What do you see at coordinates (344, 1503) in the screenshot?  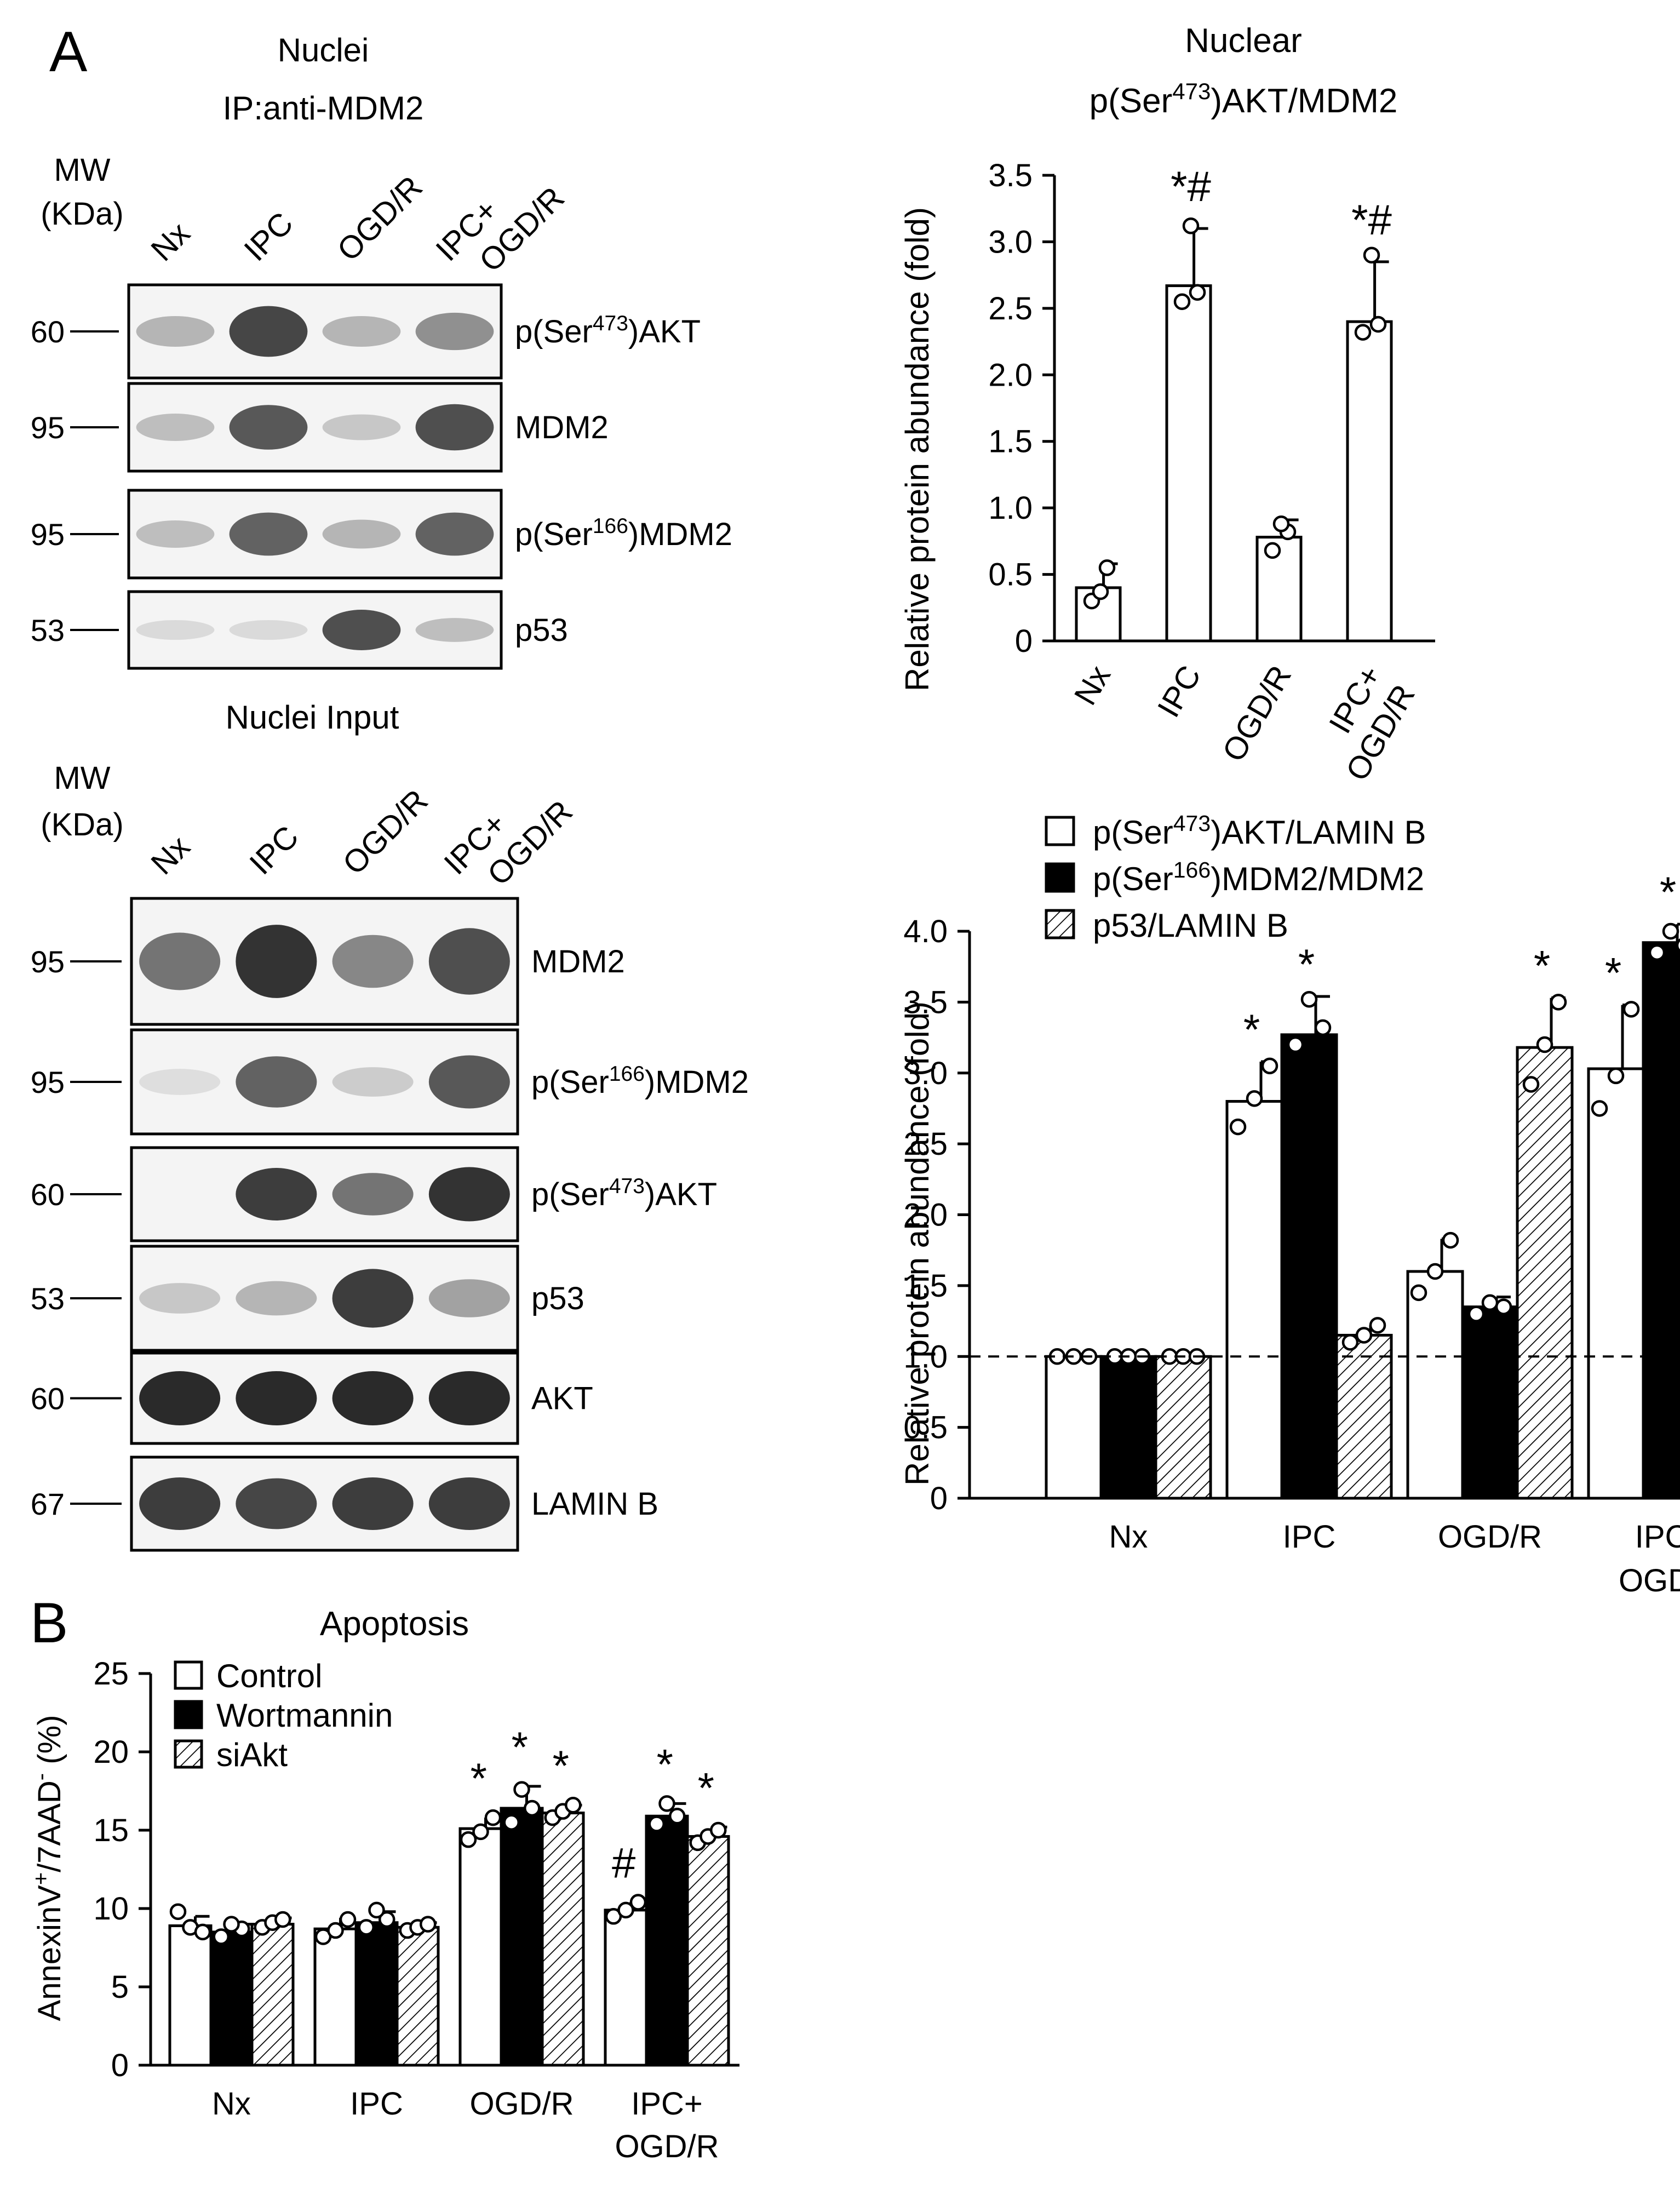 I see `blot-row: 67 LAMIN B` at bounding box center [344, 1503].